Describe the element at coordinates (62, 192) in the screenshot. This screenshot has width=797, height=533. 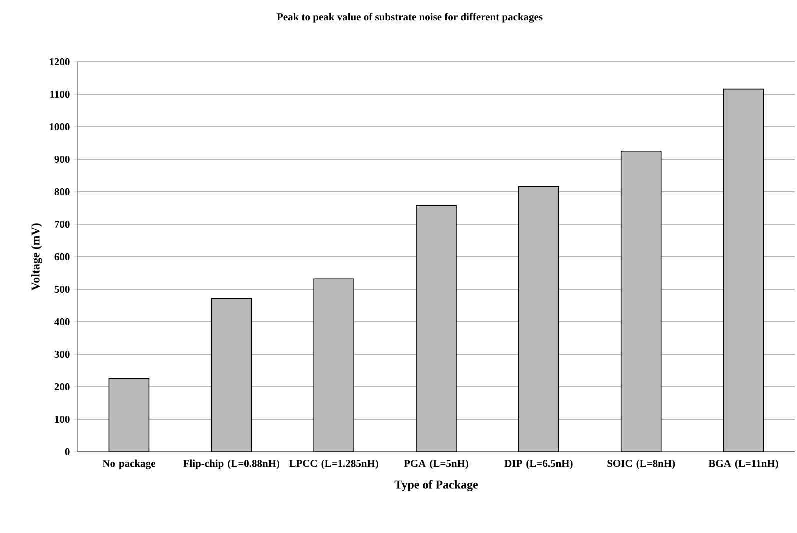
I see `y-tick-label: 800` at that location.